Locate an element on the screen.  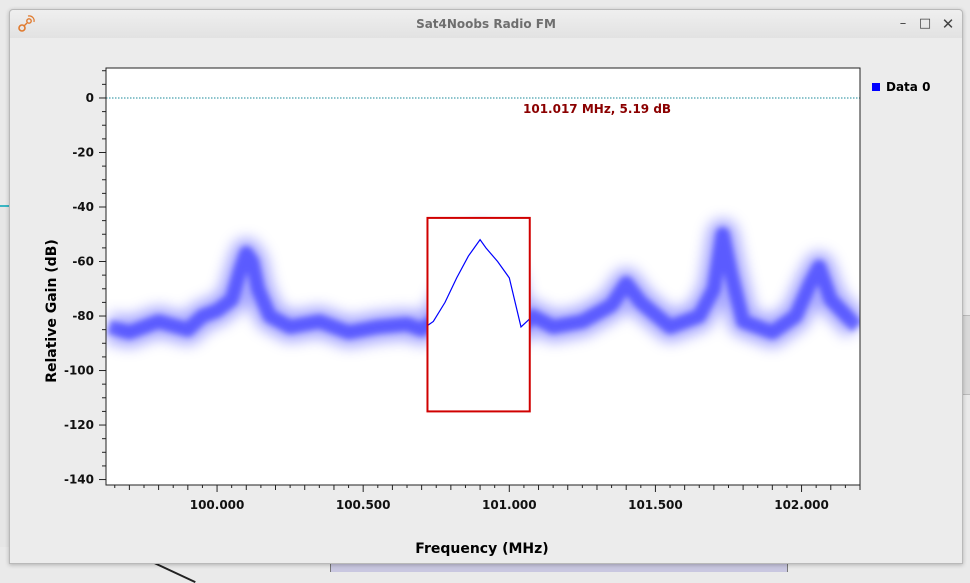
title-bar: Sat4Noobs Radio FM – □ ✕ is located at coordinates (486, 24).